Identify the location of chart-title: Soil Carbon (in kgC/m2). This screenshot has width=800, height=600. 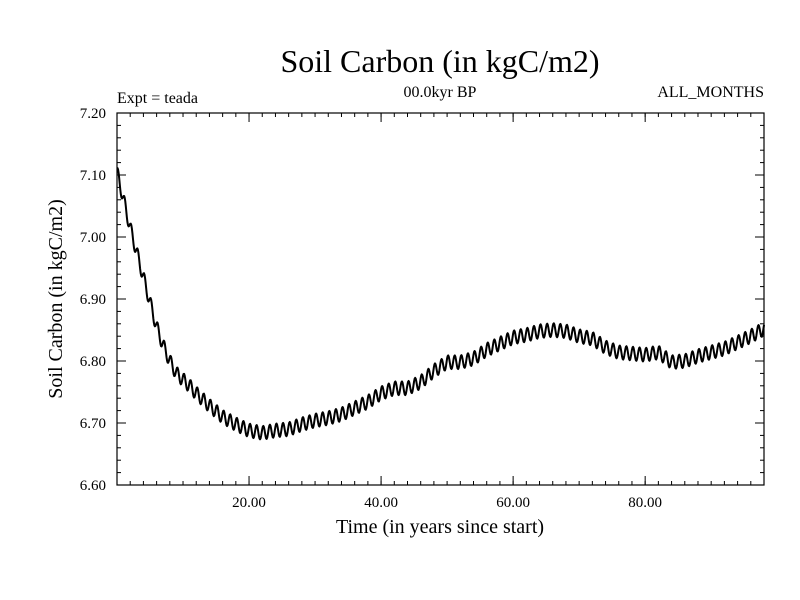
(439, 61).